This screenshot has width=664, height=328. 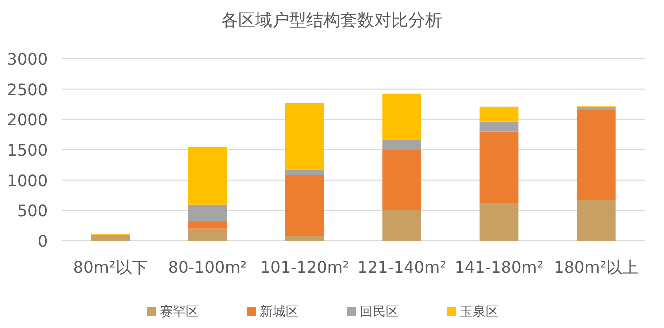 What do you see at coordinates (110, 267) in the screenshot?
I see `x-tick-label: 80m²以下` at bounding box center [110, 267].